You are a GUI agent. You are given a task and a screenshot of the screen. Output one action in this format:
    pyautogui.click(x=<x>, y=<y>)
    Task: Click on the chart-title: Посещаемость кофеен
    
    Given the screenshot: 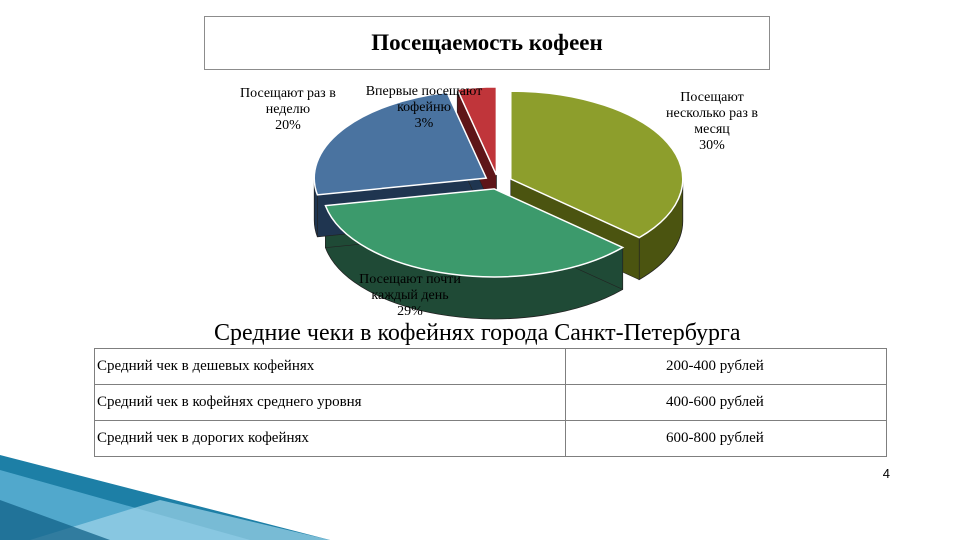 What is the action you would take?
    pyautogui.click(x=487, y=42)
    